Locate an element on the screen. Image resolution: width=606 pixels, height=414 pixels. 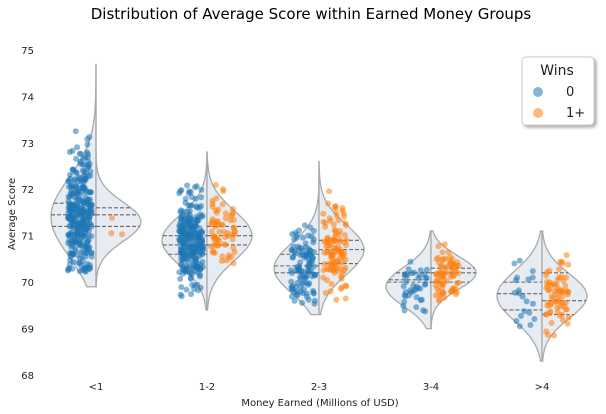
x-tick-label: 1-2 is located at coordinates (207, 387).